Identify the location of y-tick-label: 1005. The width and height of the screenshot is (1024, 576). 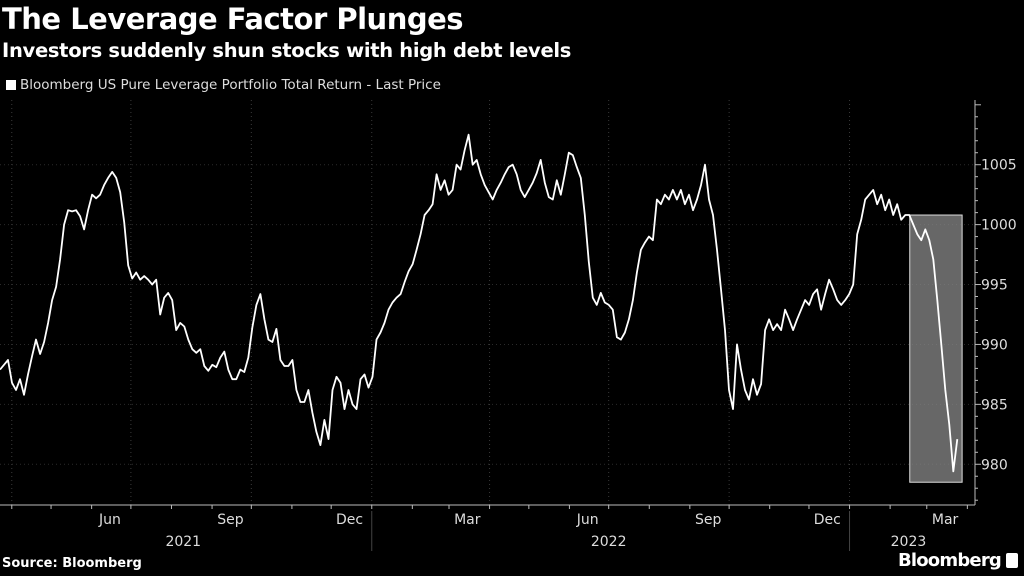
(999, 166).